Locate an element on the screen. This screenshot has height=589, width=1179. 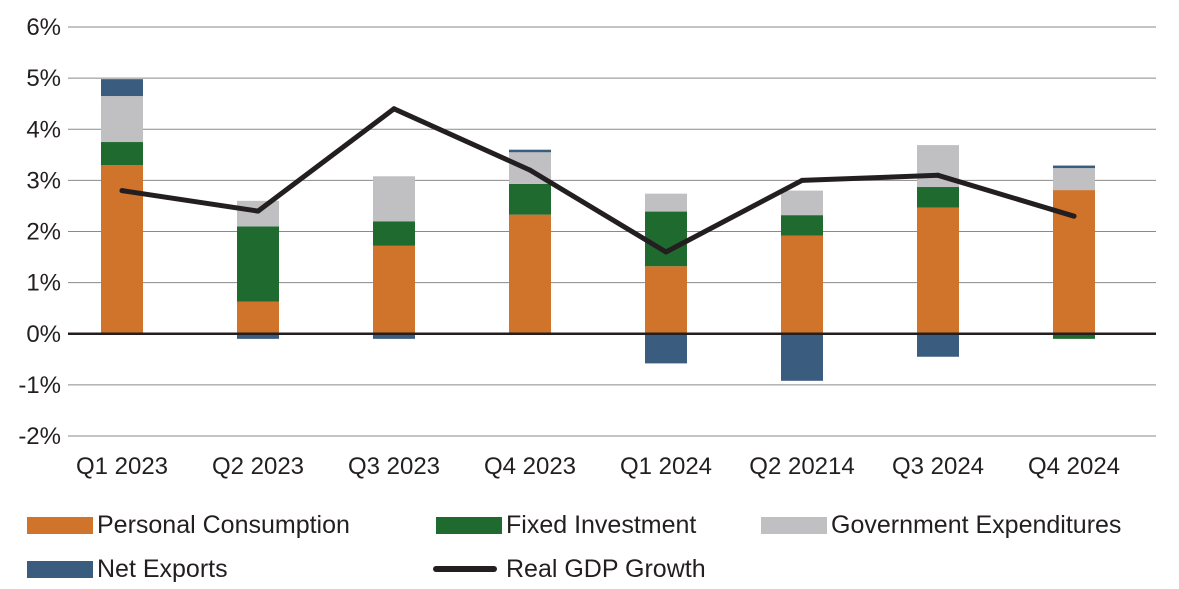
legend-item-personal-consumption: Personal Consumption is located at coordinates (188, 525).